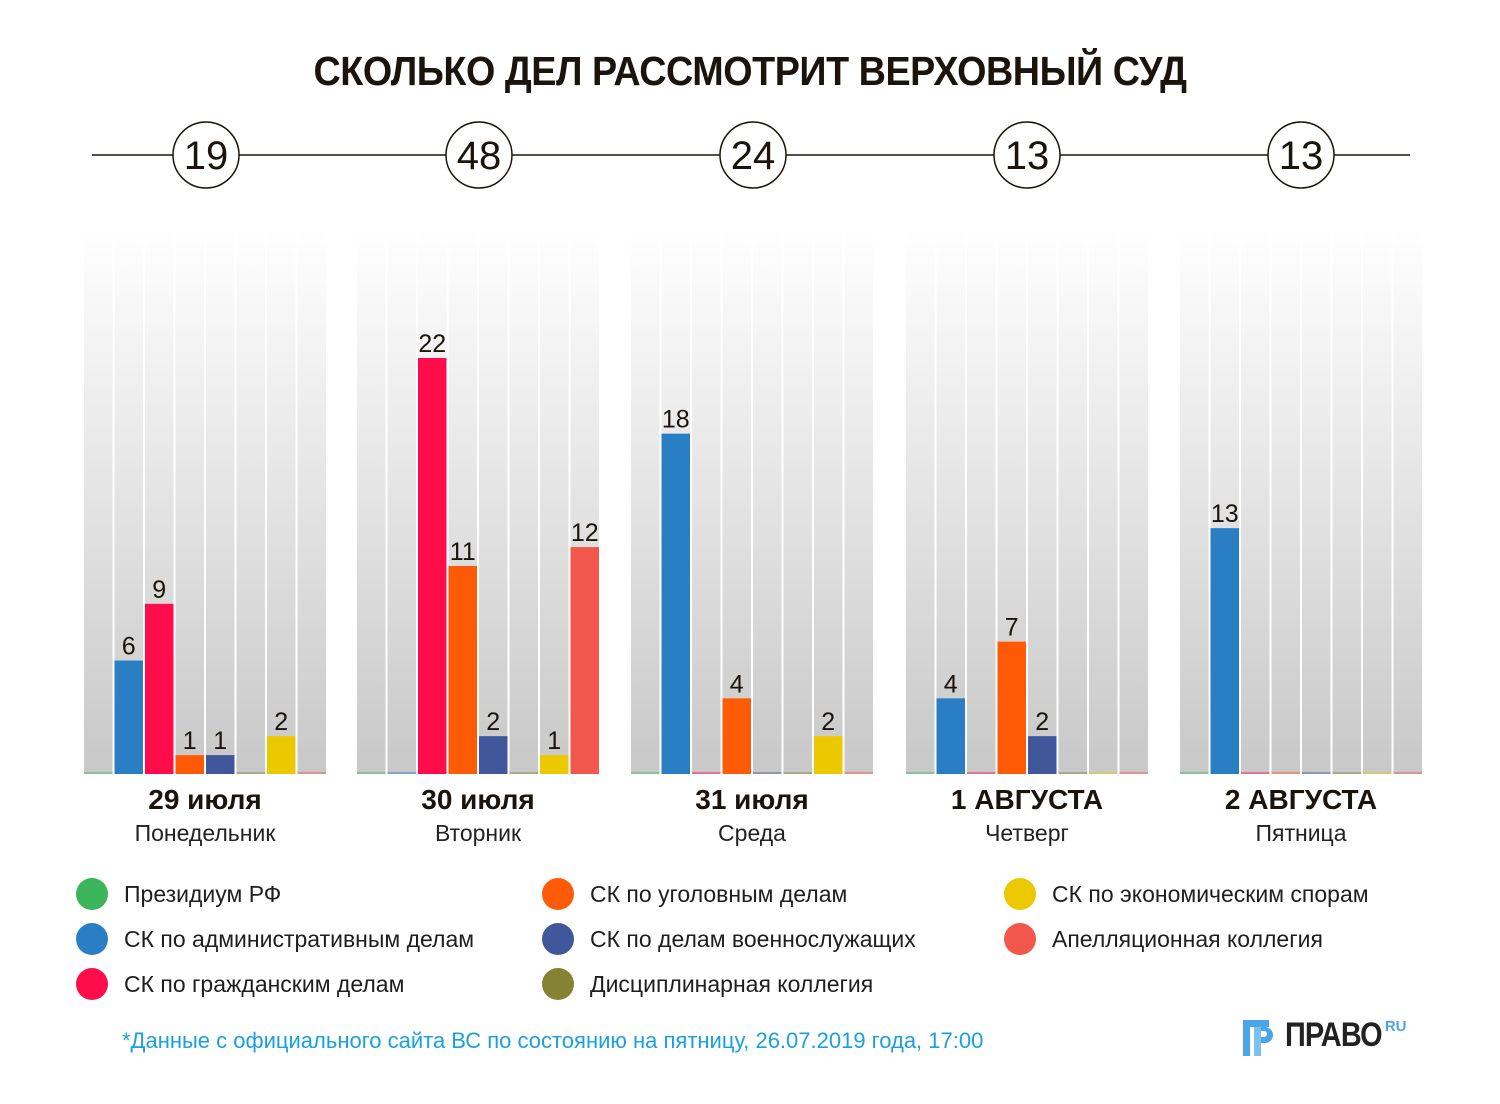 Image resolution: width=1500 pixels, height=1104 pixels. I want to click on day-total-label: 24, so click(753, 156).